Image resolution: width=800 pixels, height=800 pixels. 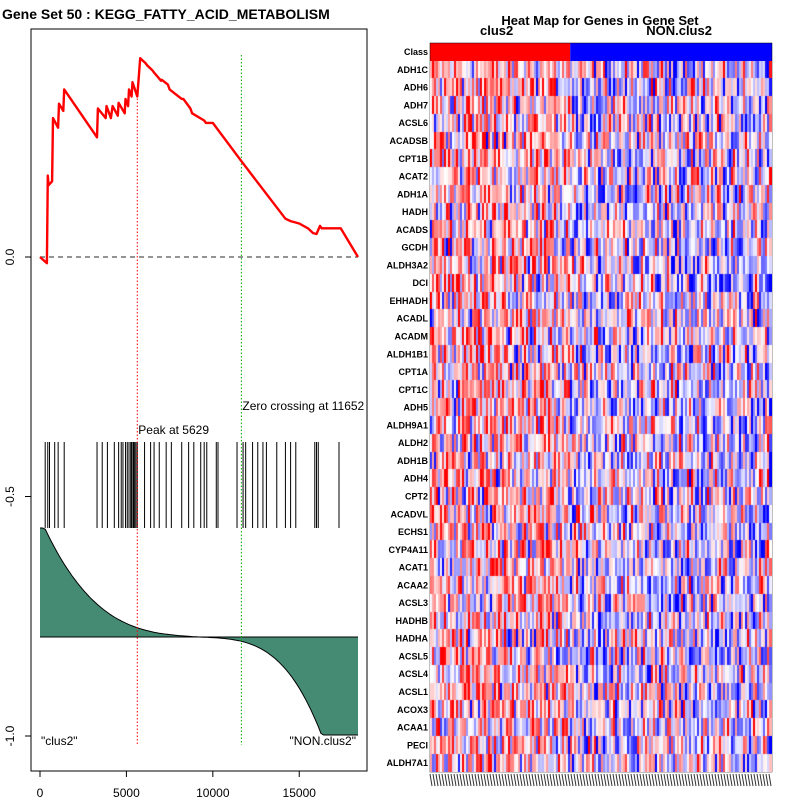 I want to click on gene-label-acads: ACADS, so click(x=412, y=230).